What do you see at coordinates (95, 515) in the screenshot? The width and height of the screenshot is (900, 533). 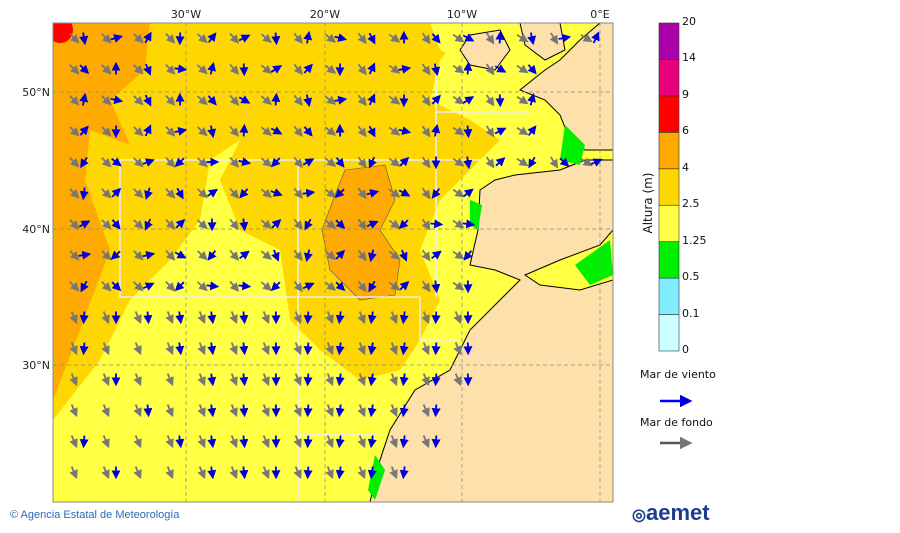 I see `credit-text: © Agencia Estatal de Meteorología` at bounding box center [95, 515].